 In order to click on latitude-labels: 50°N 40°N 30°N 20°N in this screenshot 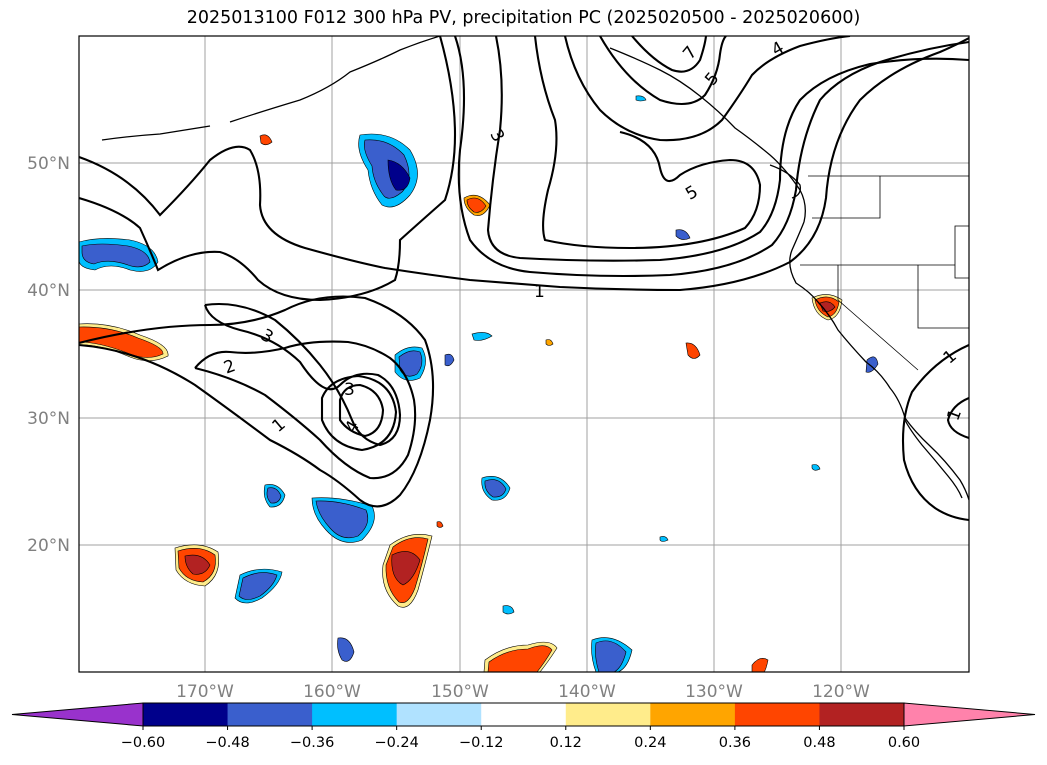, I will do `click(48, 355)`.